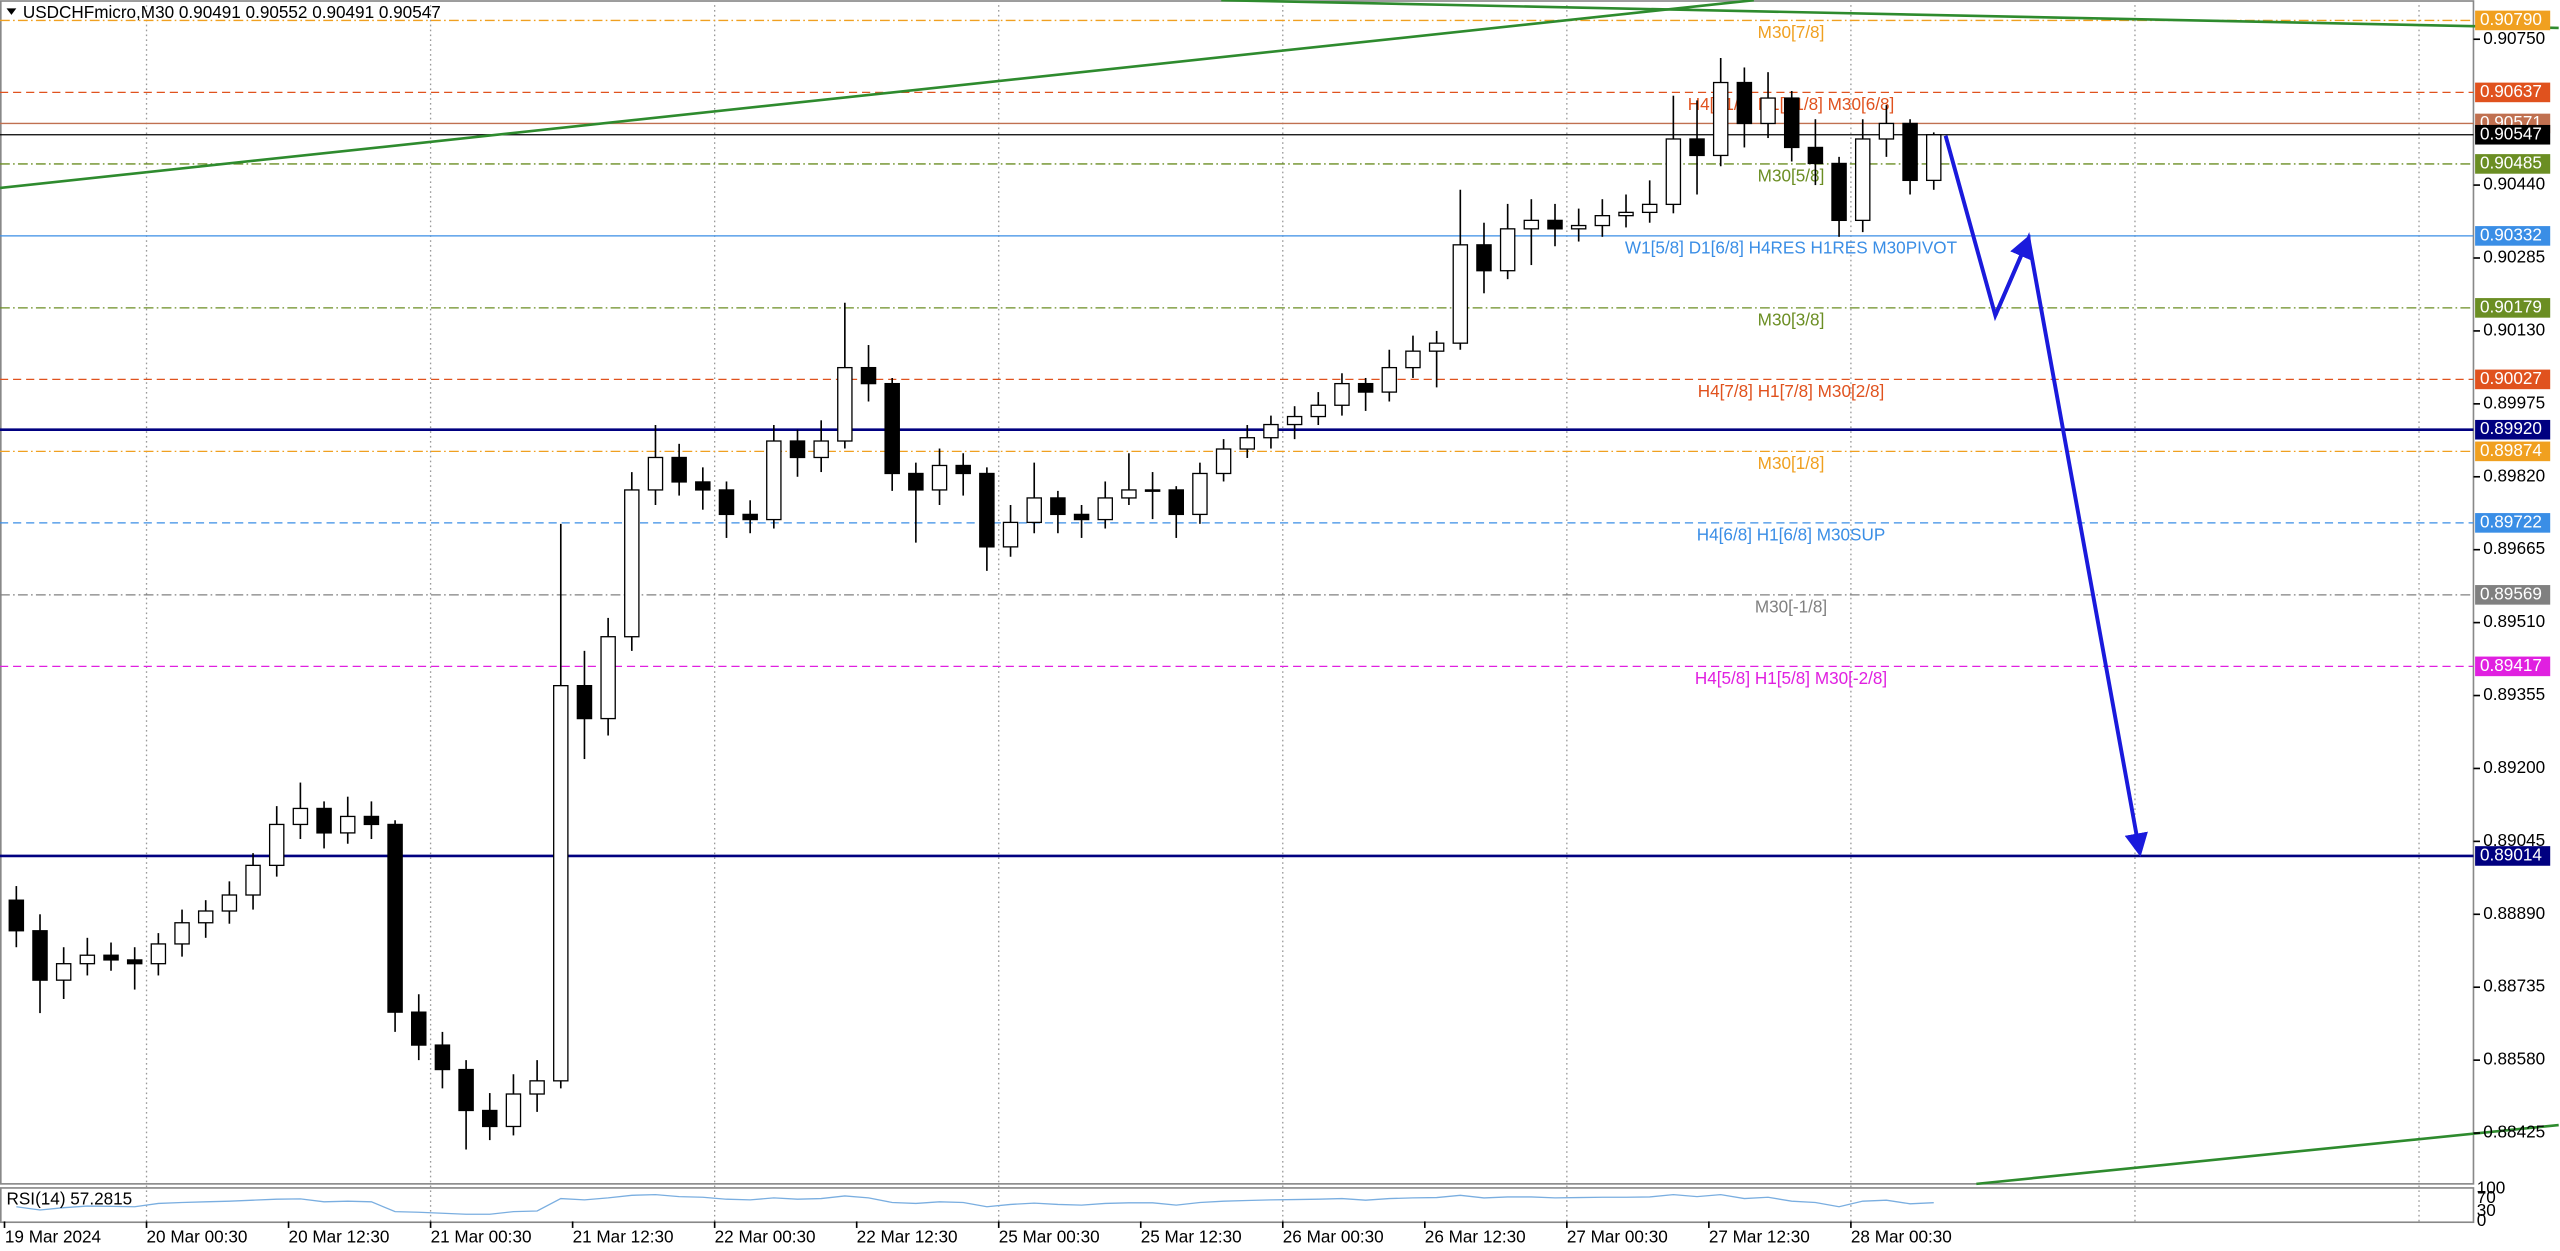 The image size is (2560, 1251). Describe the element at coordinates (2012, 275) in the screenshot. I see `forecast-arrow-head` at that location.